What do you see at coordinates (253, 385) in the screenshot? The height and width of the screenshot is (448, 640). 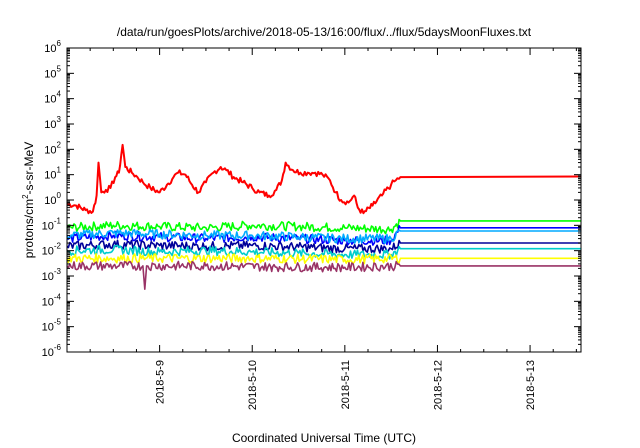 I see `x-tick-label: 2018-5-10` at bounding box center [253, 385].